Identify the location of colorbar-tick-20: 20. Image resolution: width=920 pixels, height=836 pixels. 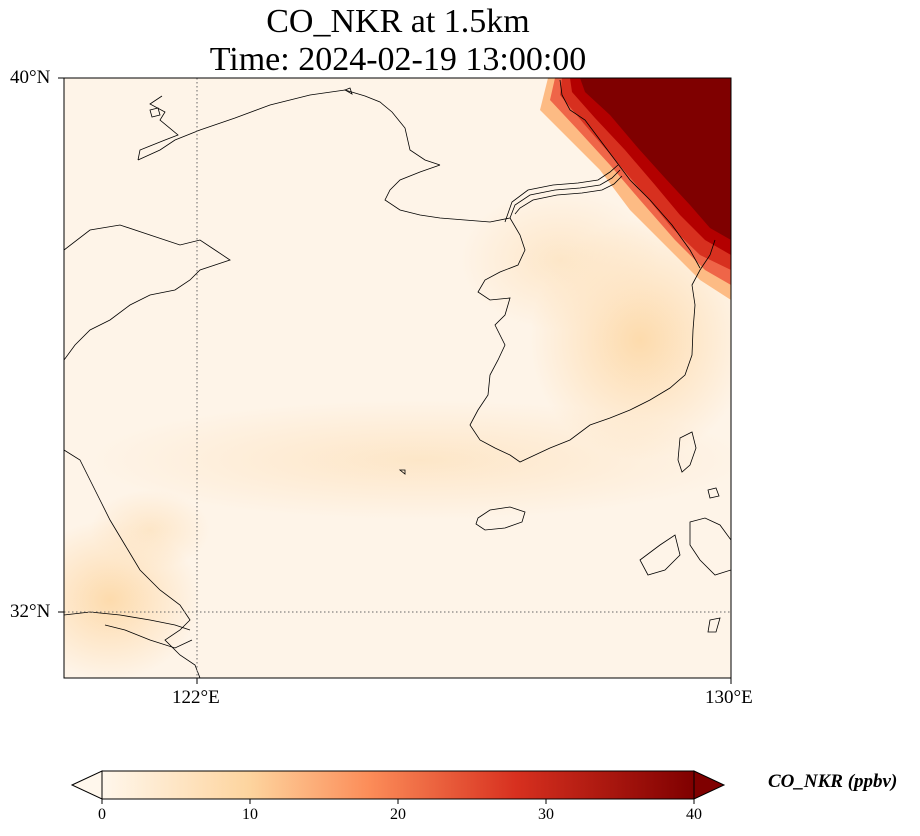
(398, 814).